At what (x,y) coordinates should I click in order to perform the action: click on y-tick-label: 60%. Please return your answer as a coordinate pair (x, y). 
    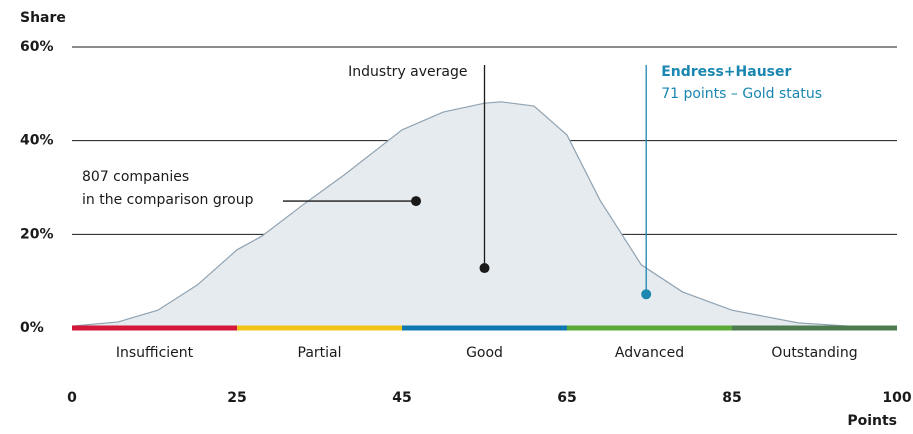
    Looking at the image, I should click on (37, 47).